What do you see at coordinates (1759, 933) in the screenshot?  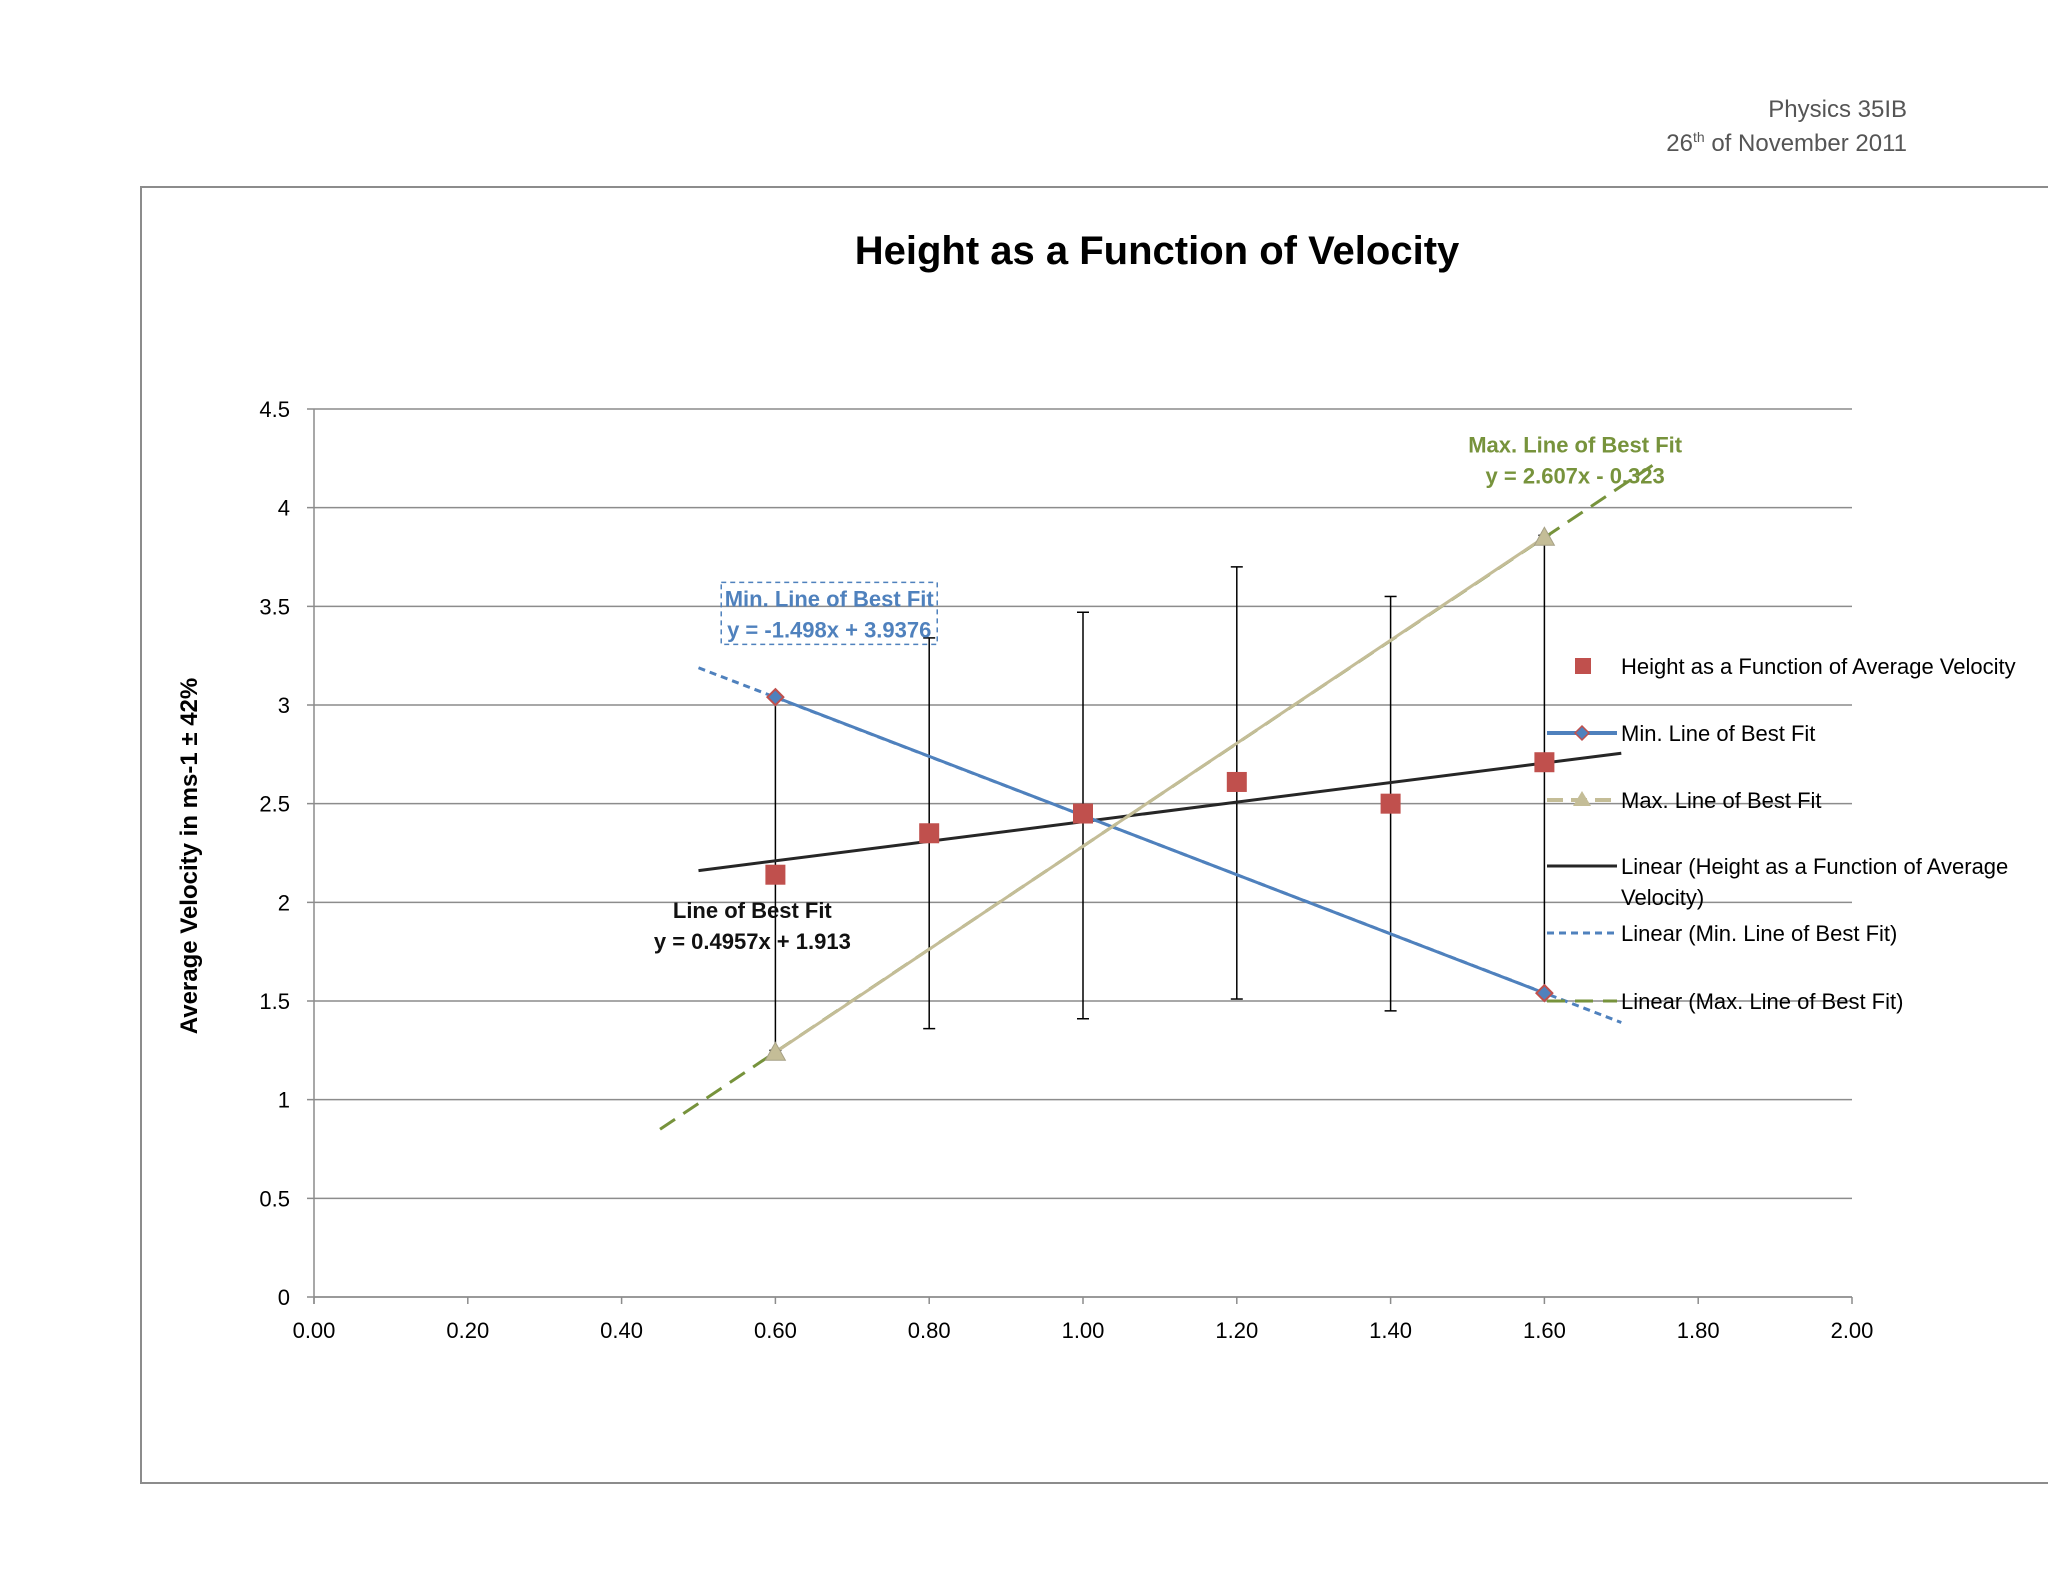 I see `legend-label: Linear (Min. Line of Best Fit)` at bounding box center [1759, 933].